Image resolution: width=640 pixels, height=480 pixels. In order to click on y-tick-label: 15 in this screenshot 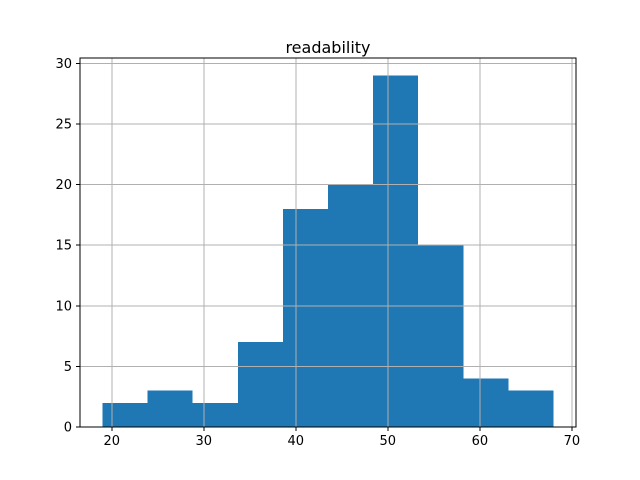, I will do `click(63, 246)`.